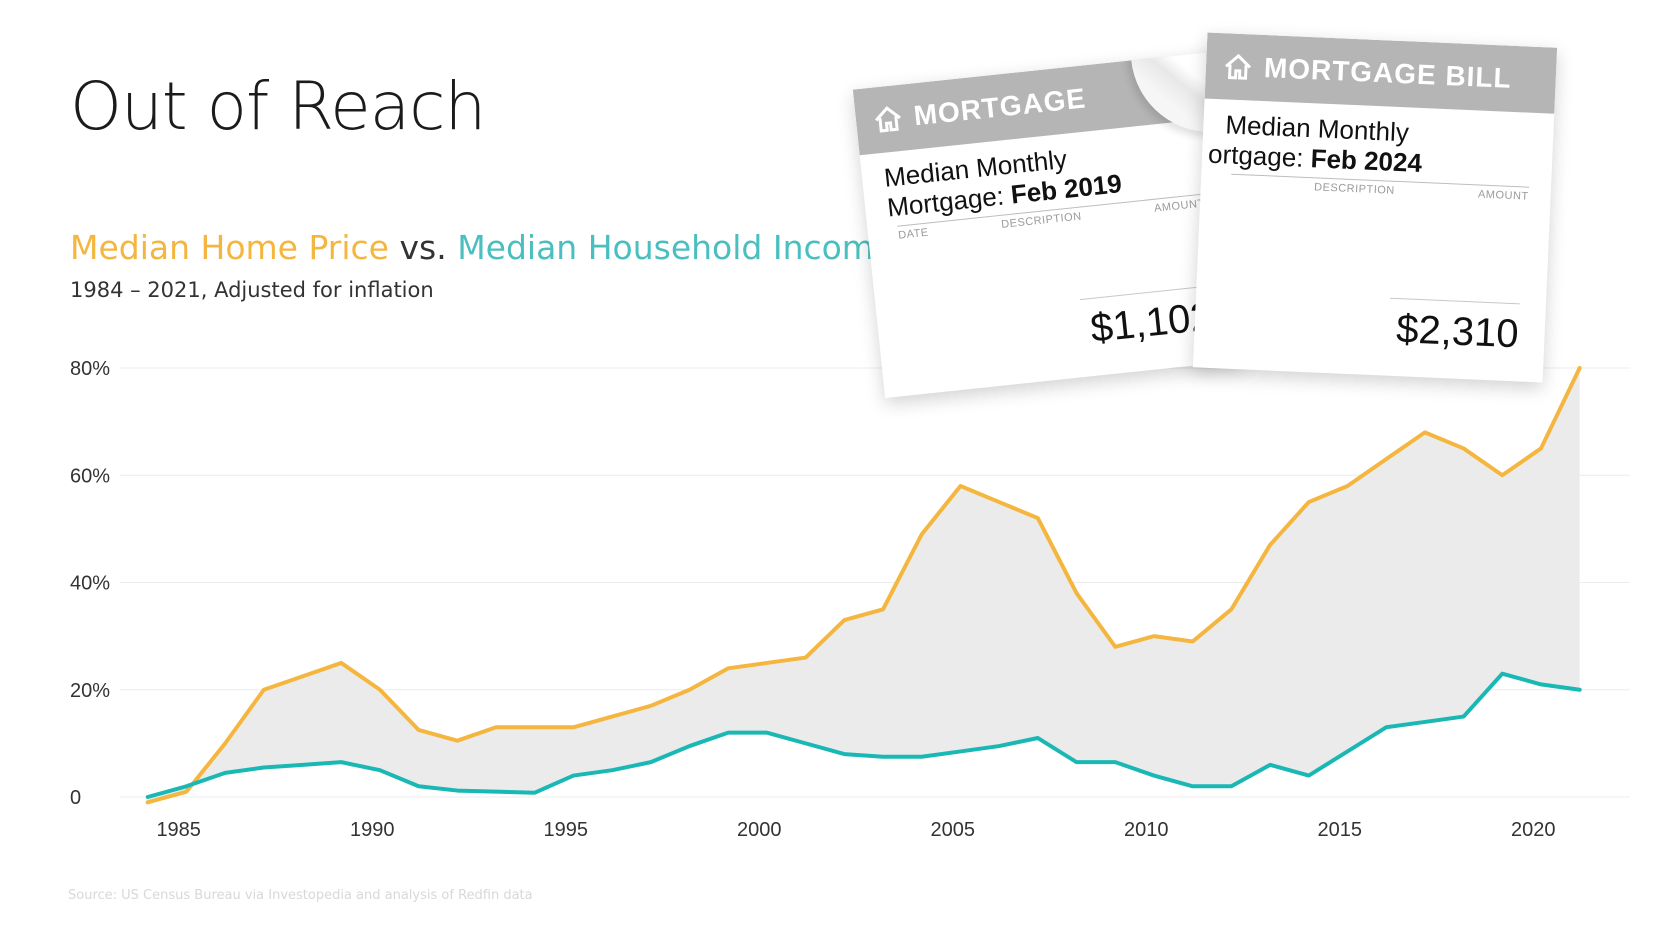 The height and width of the screenshot is (933, 1670). Describe the element at coordinates (178, 830) in the screenshot. I see `x-tick-label: 1985` at that location.